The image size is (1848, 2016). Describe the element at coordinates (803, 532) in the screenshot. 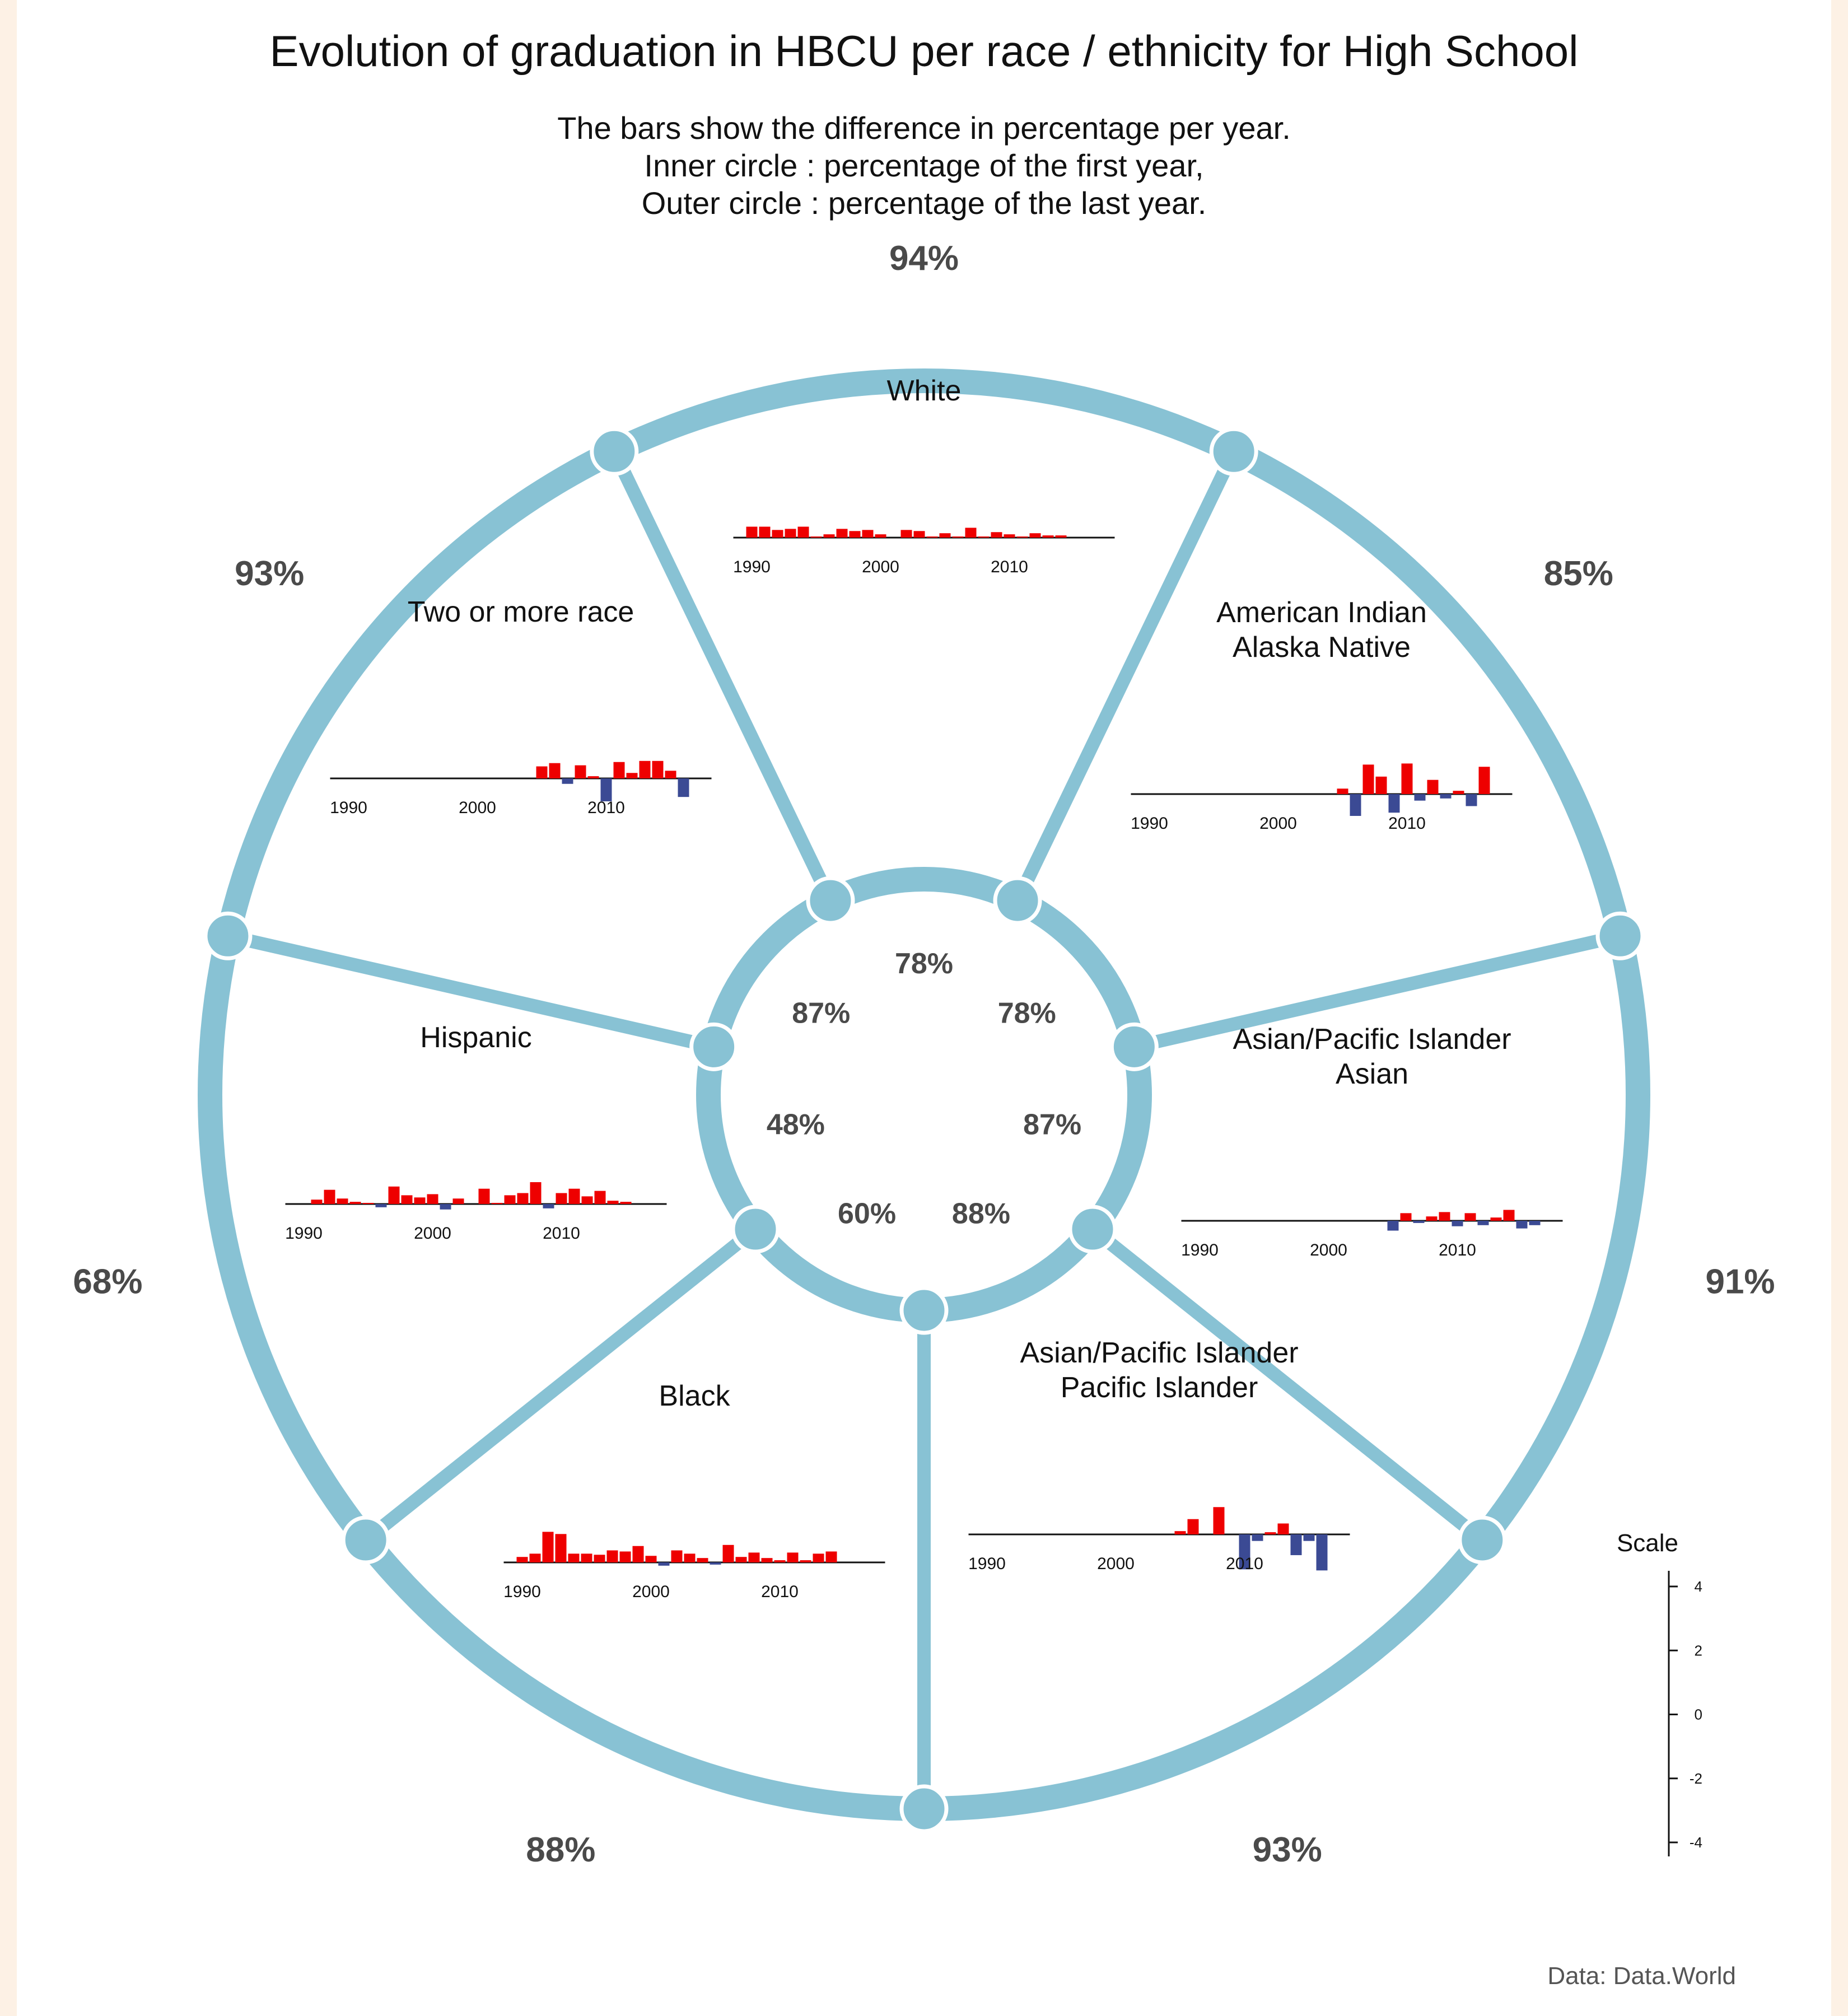

I see `bar-white-1994` at that location.